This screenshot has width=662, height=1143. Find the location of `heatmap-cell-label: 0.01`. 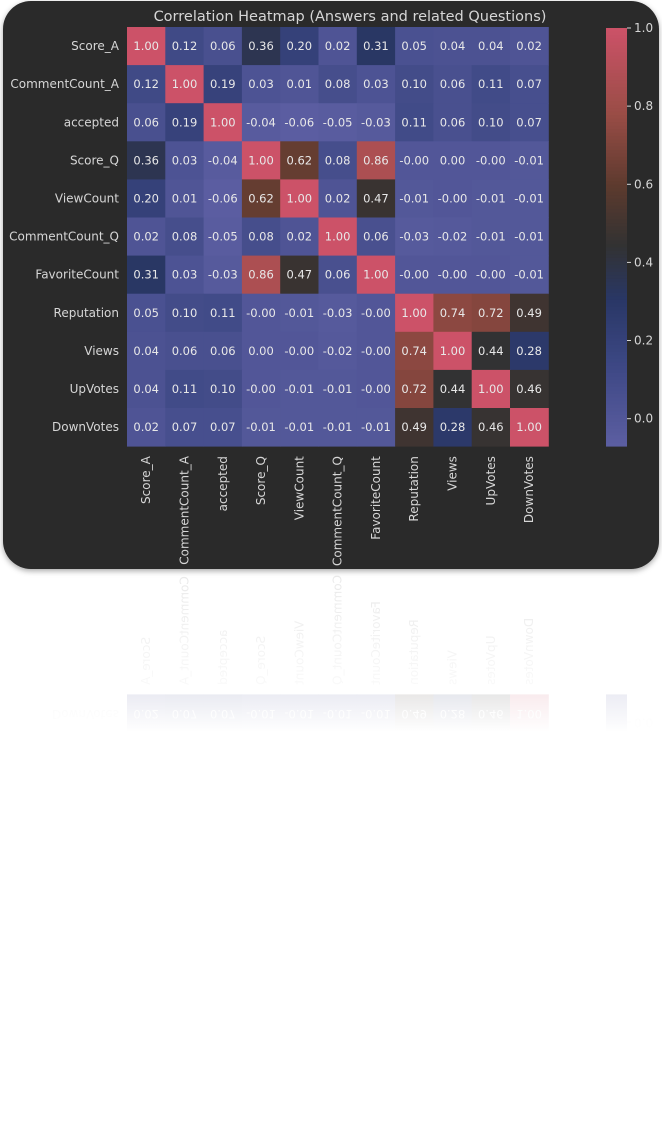

heatmap-cell-label: 0.01 is located at coordinates (299, 84).